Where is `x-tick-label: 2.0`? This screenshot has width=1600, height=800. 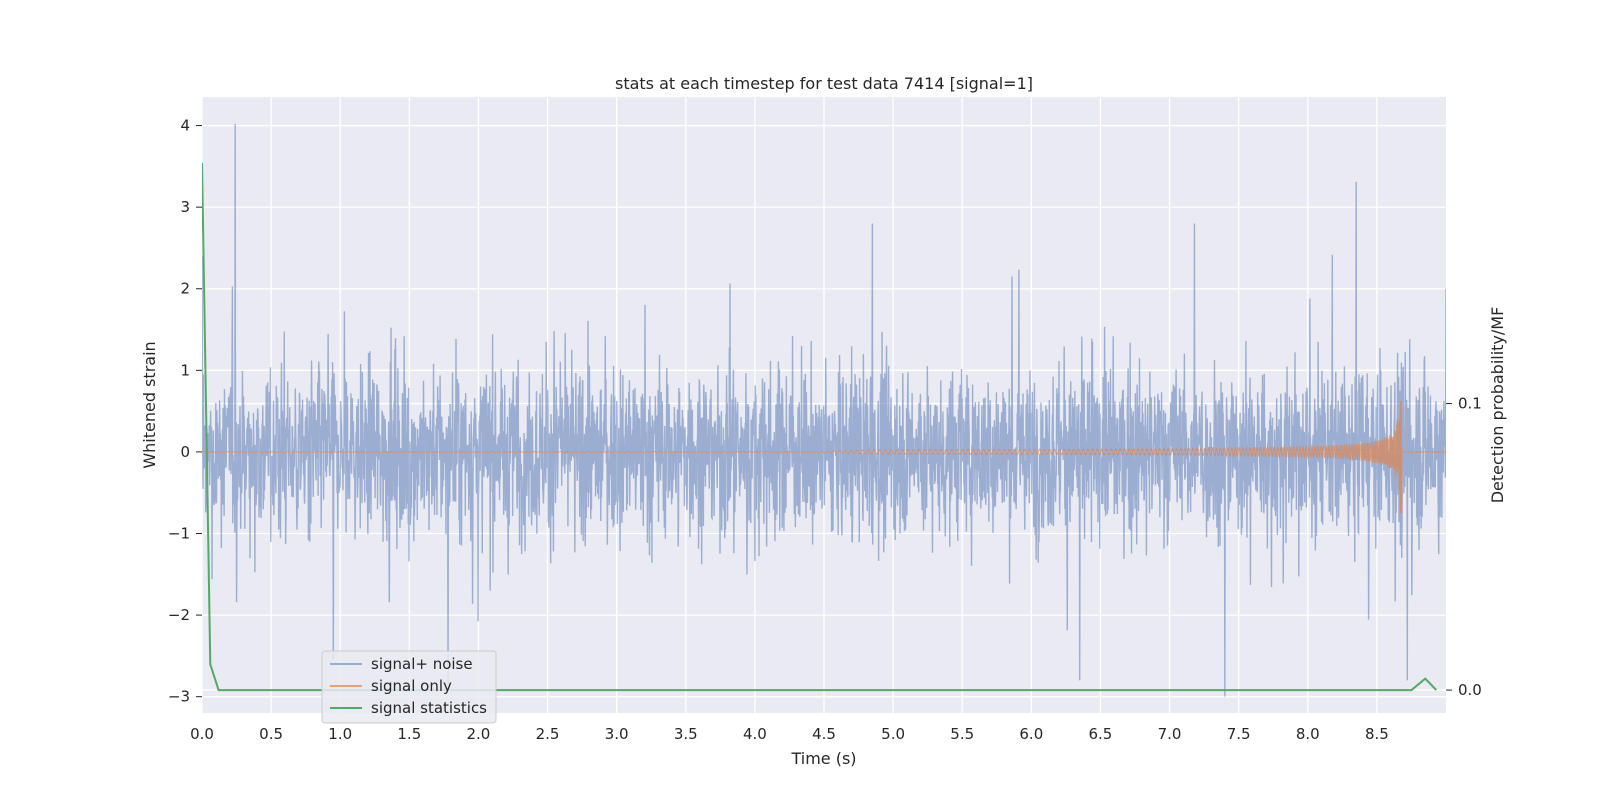 x-tick-label: 2.0 is located at coordinates (479, 734).